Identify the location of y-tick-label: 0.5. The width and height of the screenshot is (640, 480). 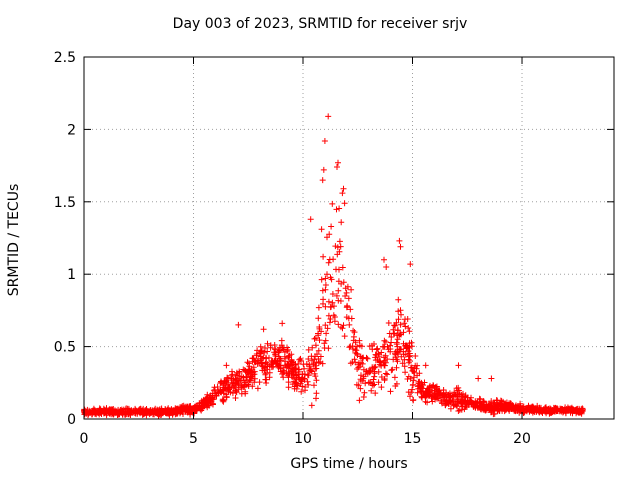
(65, 348).